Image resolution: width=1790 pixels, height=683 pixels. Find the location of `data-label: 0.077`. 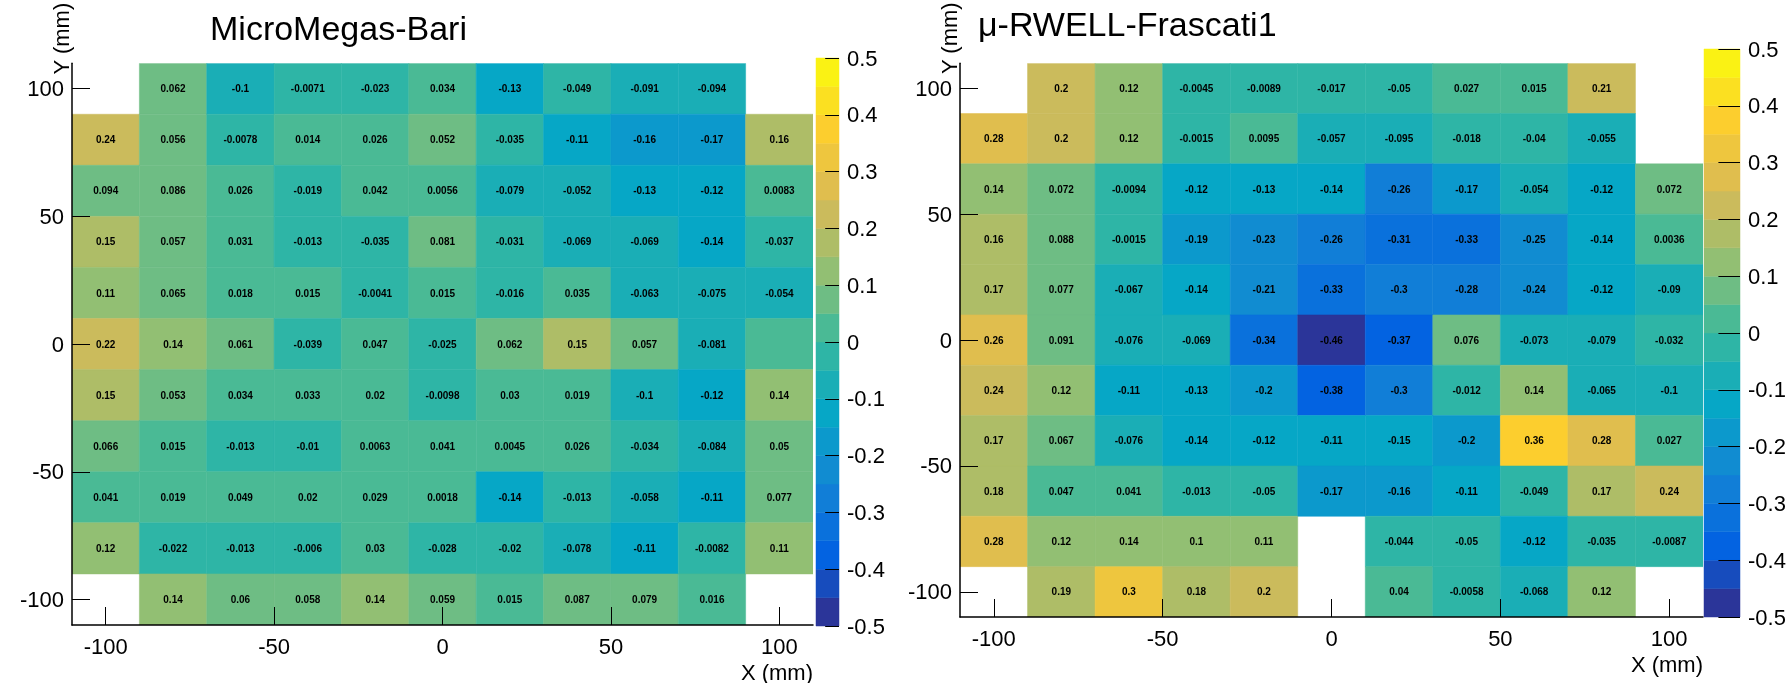

data-label: 0.077 is located at coordinates (1061, 290).